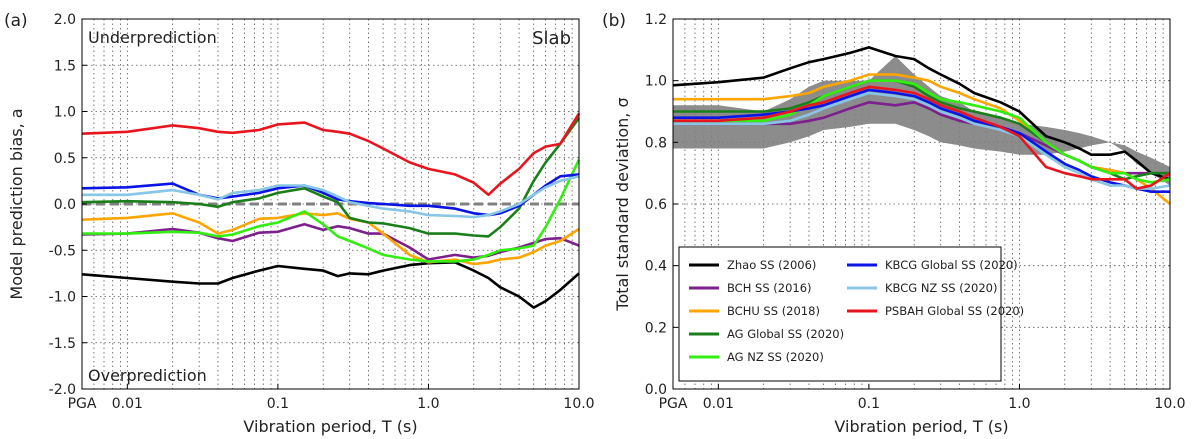 This screenshot has width=1200, height=439. I want to click on panel-a-x-axis-label: Vibration period, T (s), so click(330, 426).